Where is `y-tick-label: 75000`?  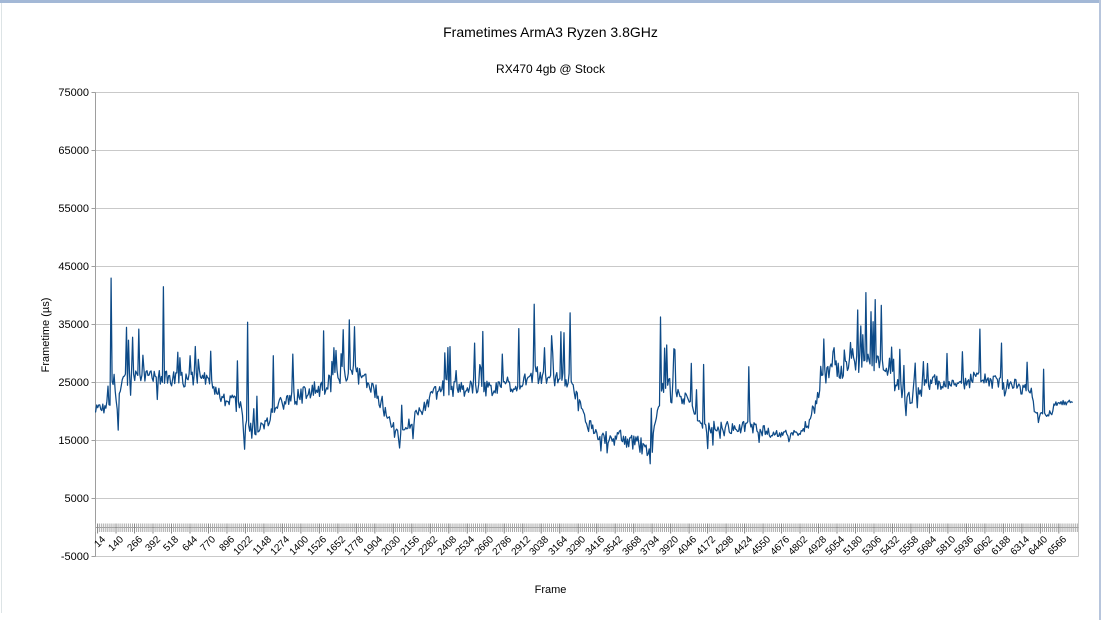 y-tick-label: 75000 is located at coordinates (73, 92).